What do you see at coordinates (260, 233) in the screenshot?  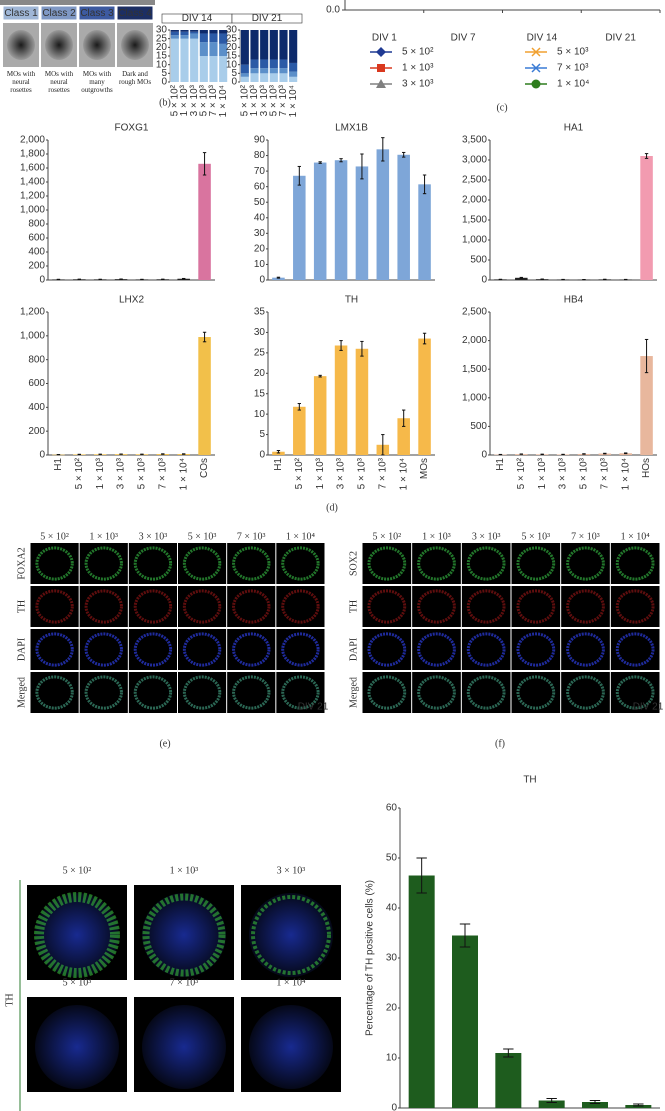 I see `y-tick-label: 30` at bounding box center [260, 233].